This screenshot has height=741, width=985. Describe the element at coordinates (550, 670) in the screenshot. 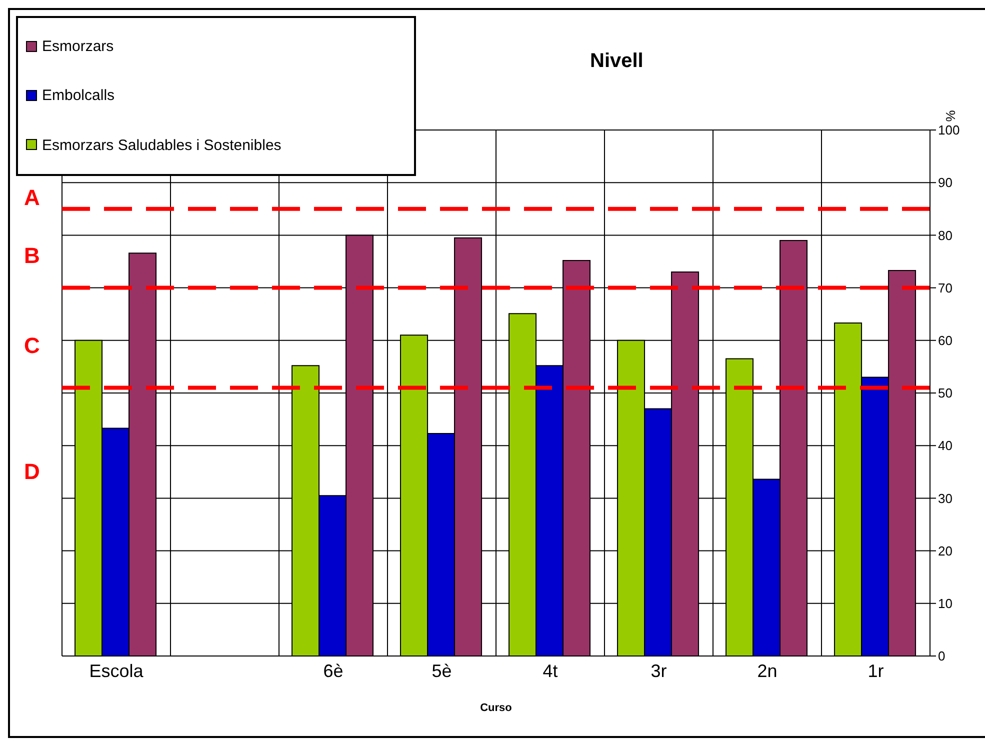

I see `x-tick-label: 4t` at that location.